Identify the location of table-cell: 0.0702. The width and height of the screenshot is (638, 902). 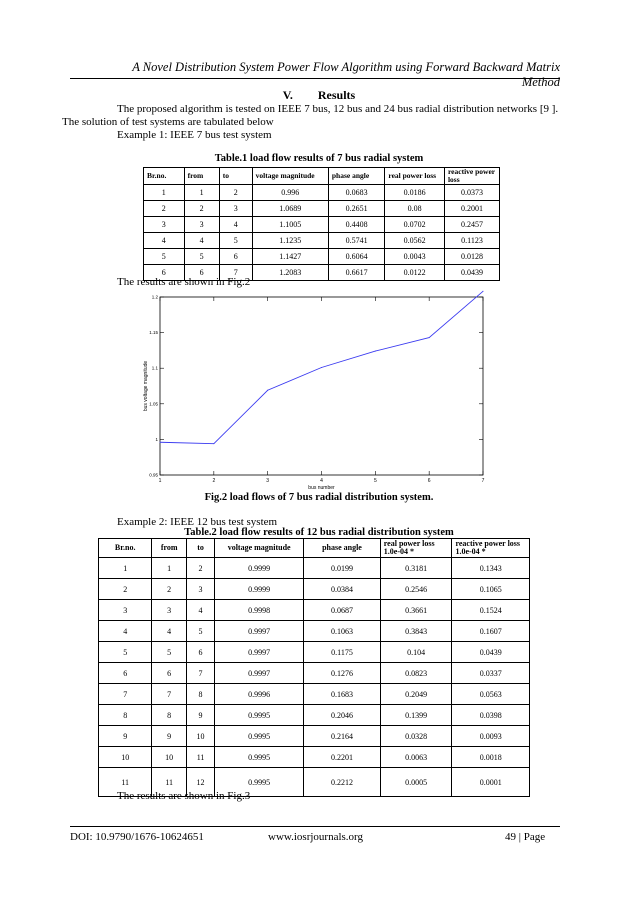
(414, 224).